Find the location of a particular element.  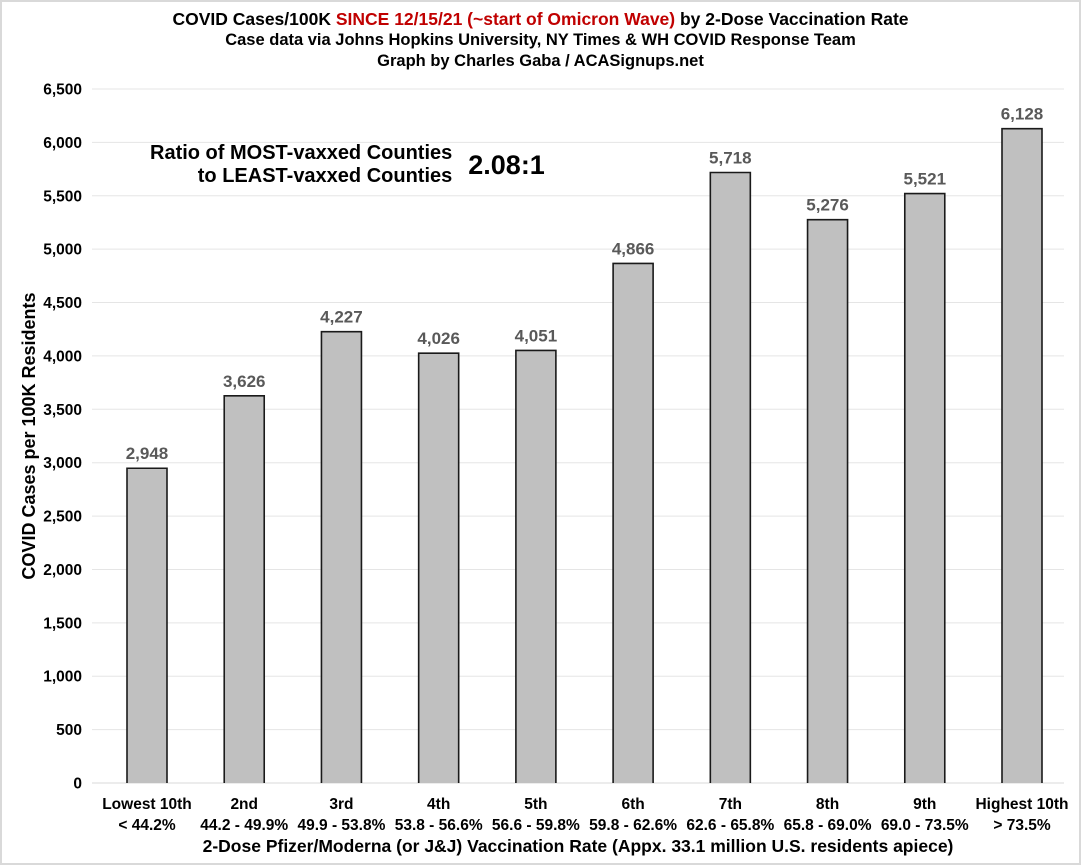

bar-value-label: 4,051 is located at coordinates (536, 335).